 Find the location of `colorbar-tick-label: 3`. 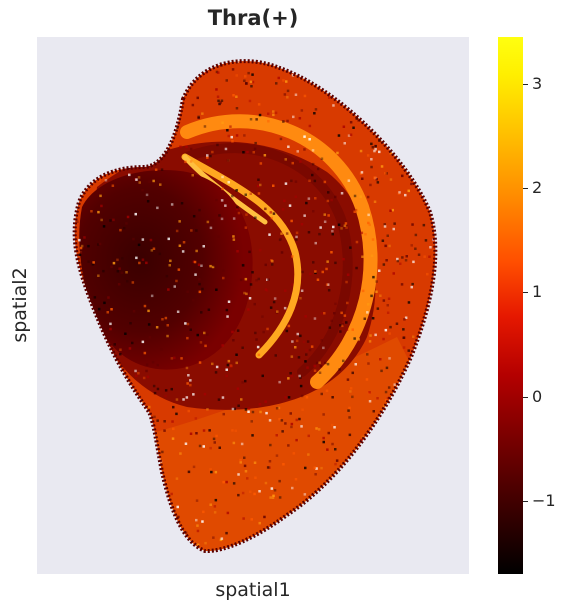

colorbar-tick-label: 3 is located at coordinates (537, 83).